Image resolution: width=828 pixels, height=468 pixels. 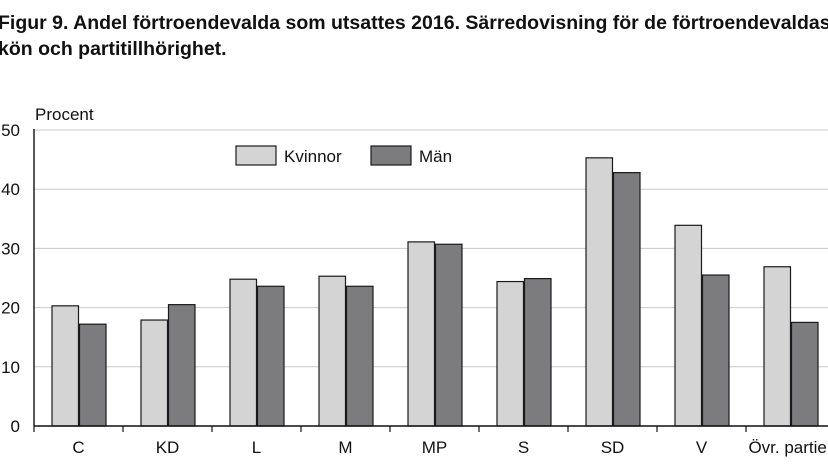 I want to click on x-tick-label-3: L, so click(x=256, y=447).